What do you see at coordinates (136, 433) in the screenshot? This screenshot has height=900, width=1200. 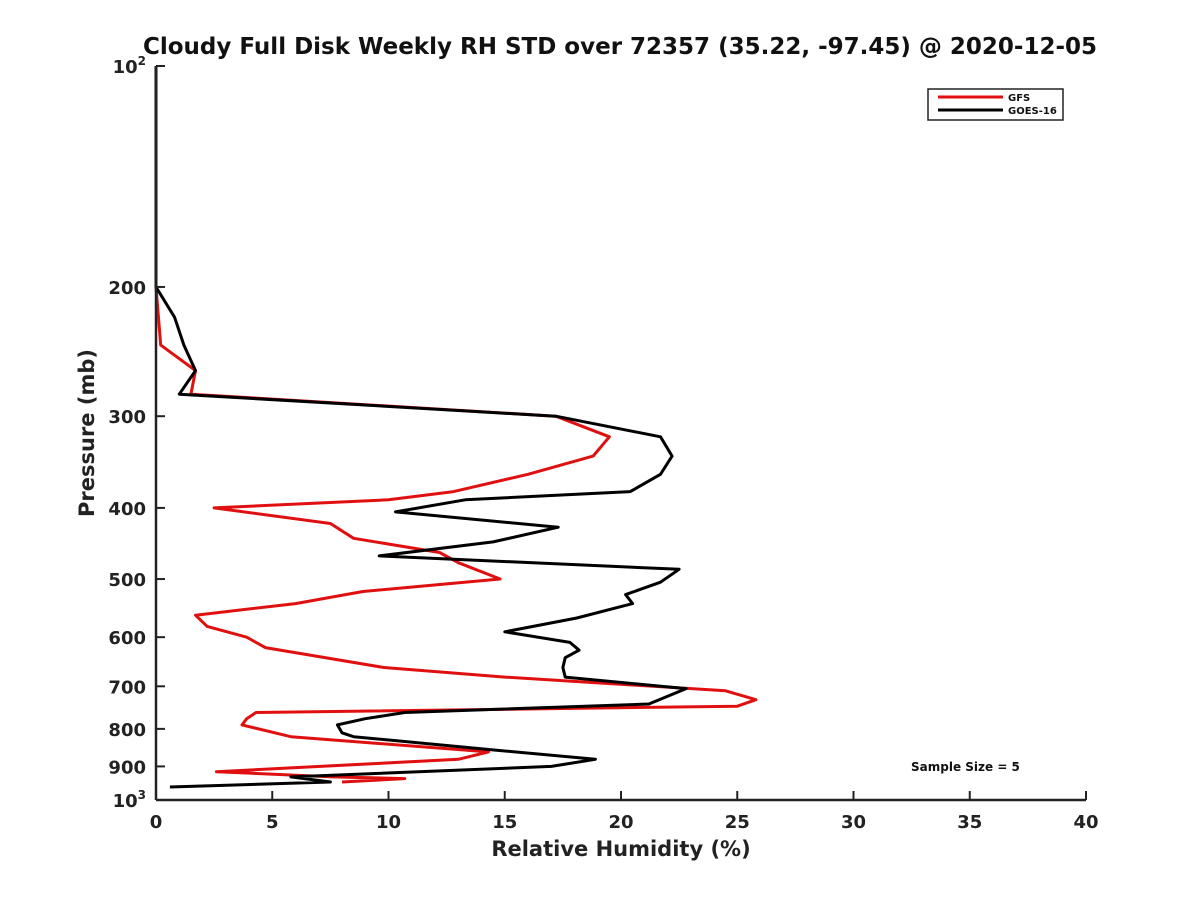 I see `y-ticks: 10² 200 300 400 500 600 700 800 900 10³` at bounding box center [136, 433].